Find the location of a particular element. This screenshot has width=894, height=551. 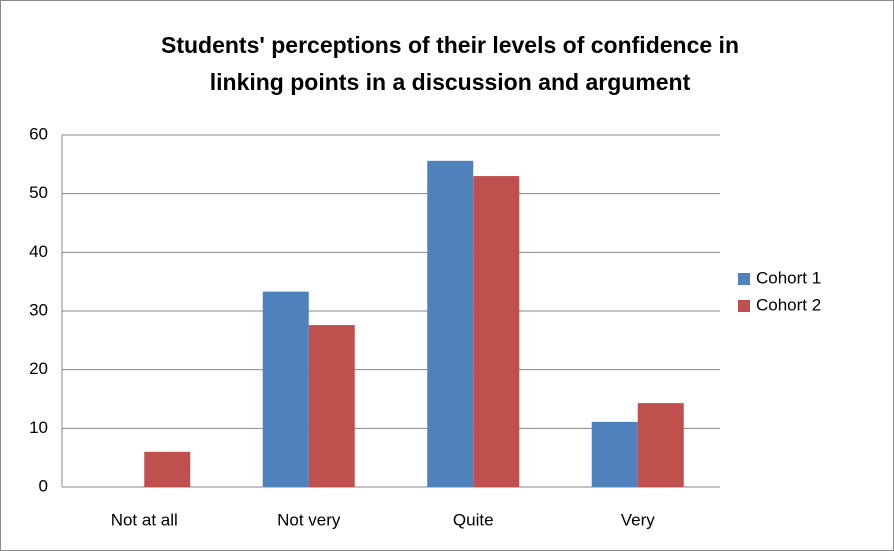

y-tick-label: 0 is located at coordinates (43, 485).